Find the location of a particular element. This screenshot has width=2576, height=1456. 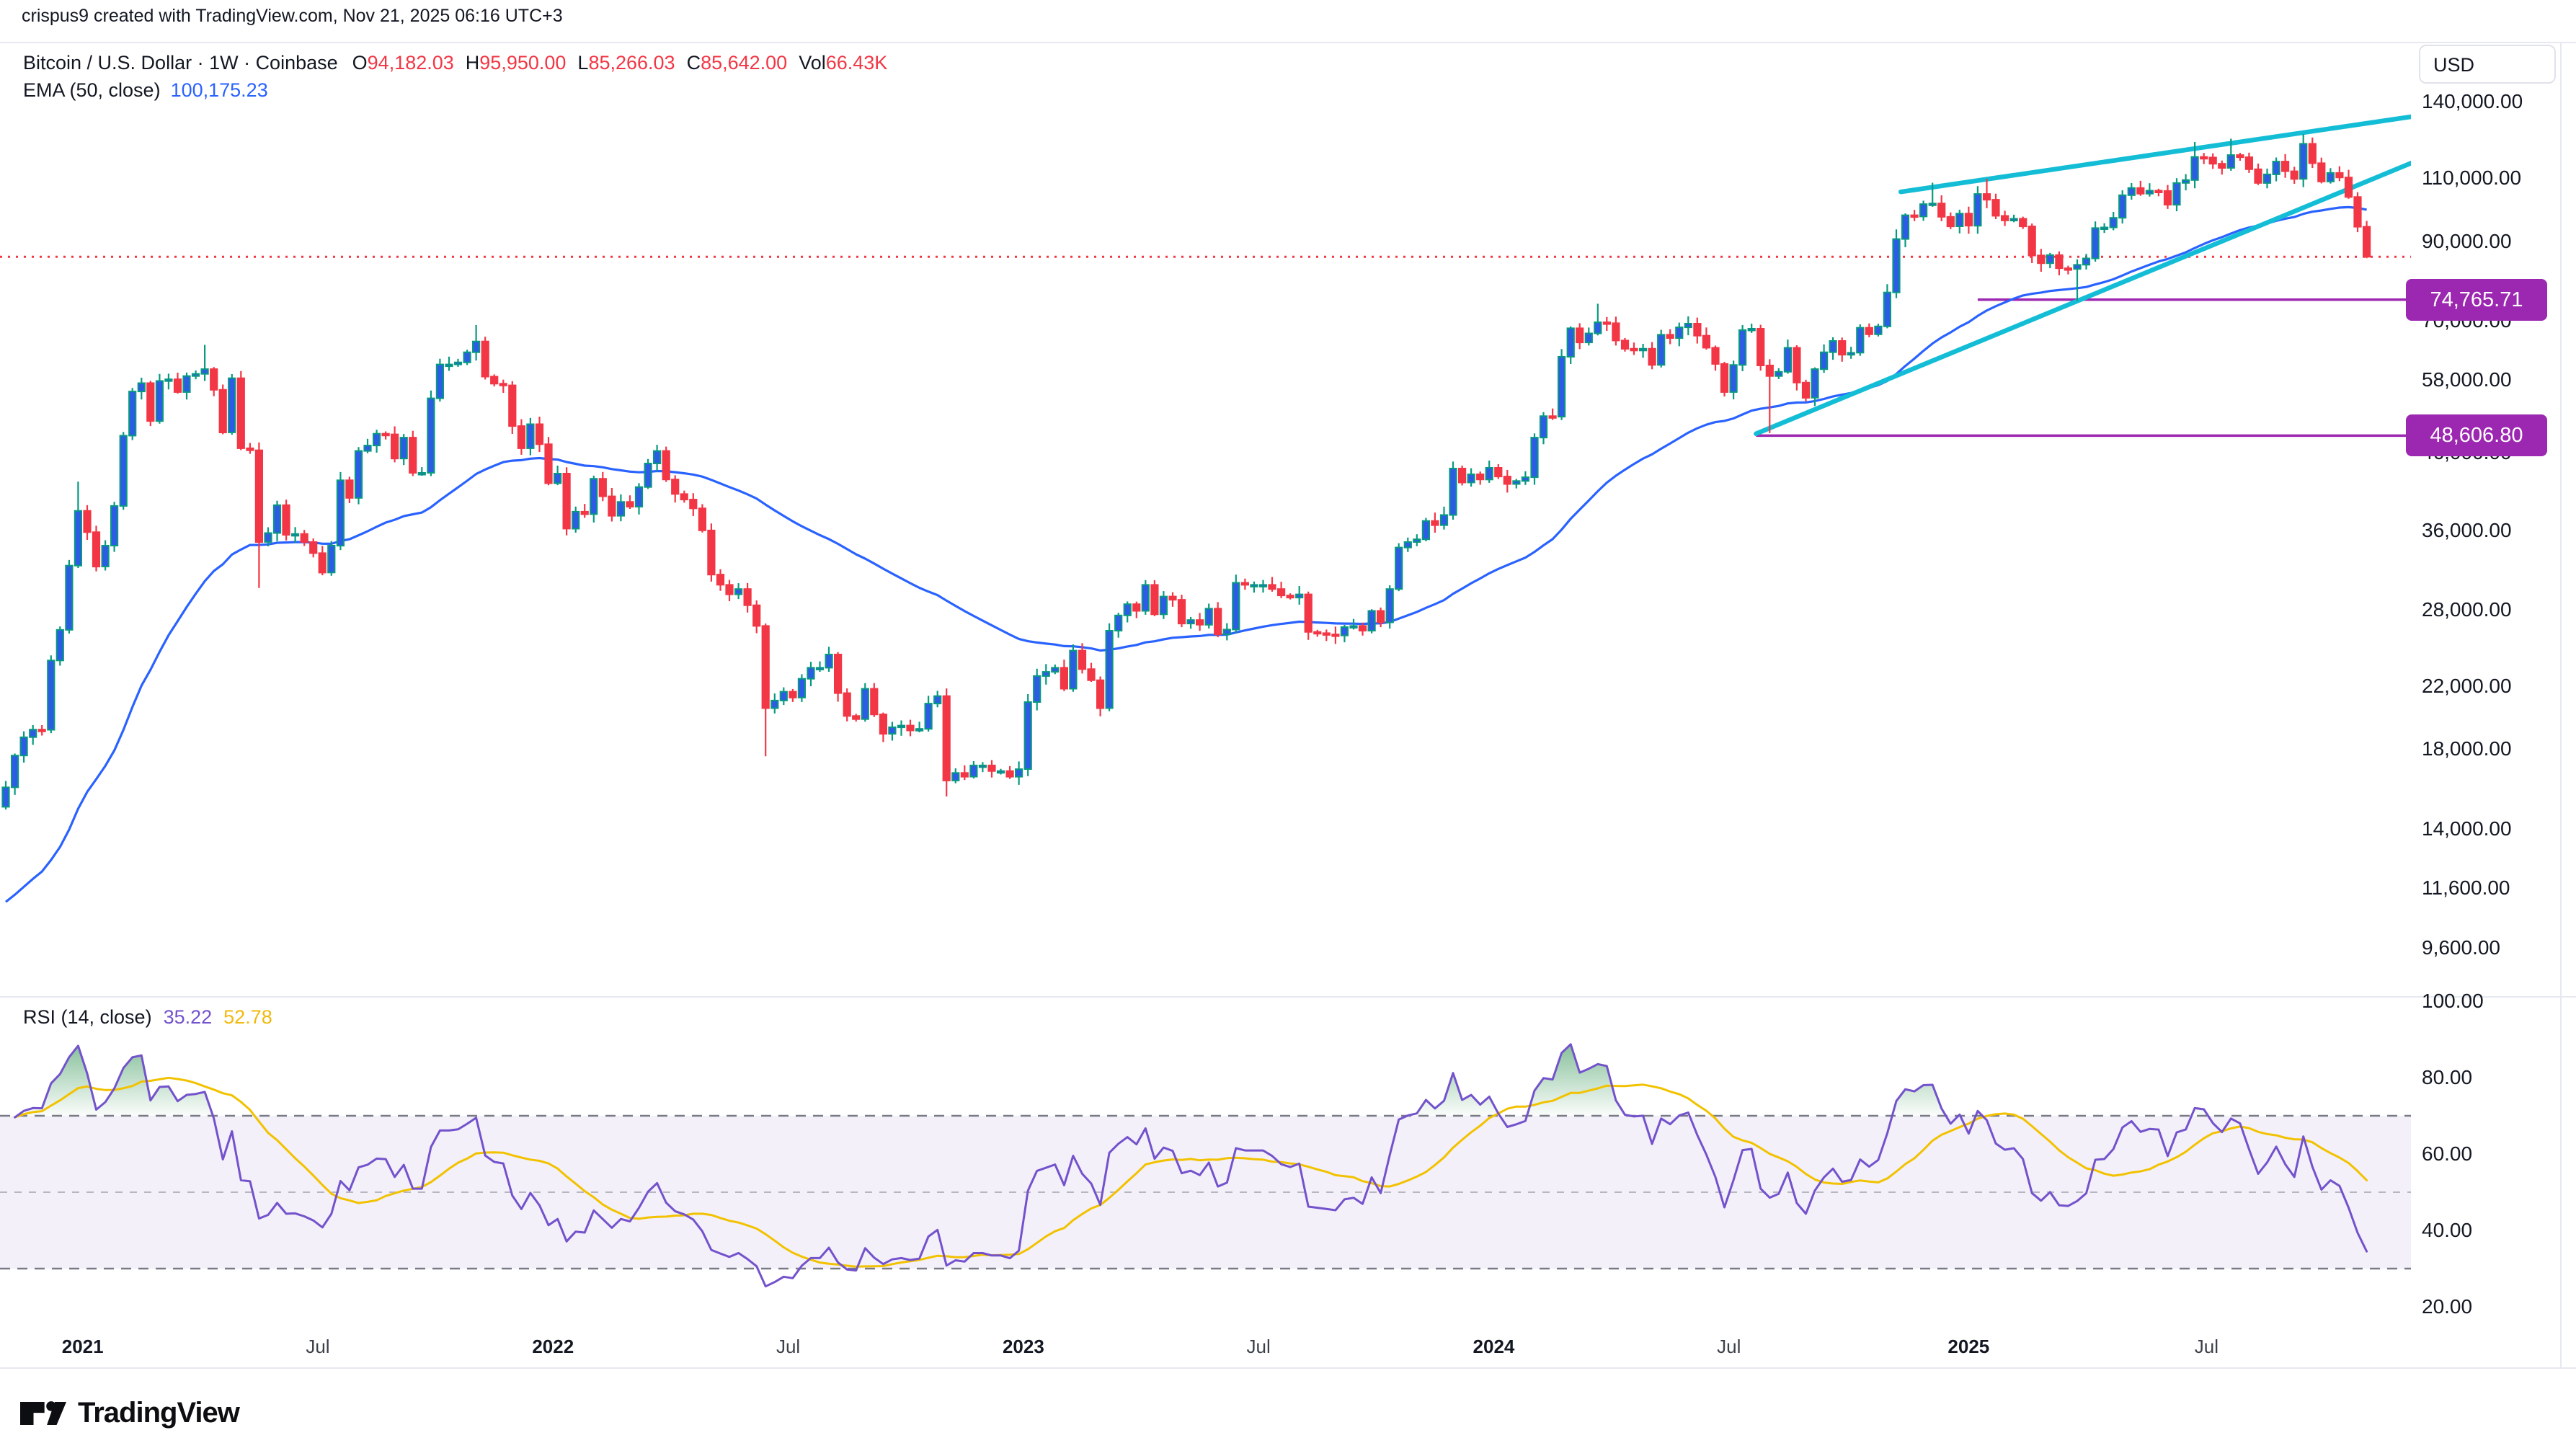

currency-toggle-button: USD is located at coordinates (2487, 64).